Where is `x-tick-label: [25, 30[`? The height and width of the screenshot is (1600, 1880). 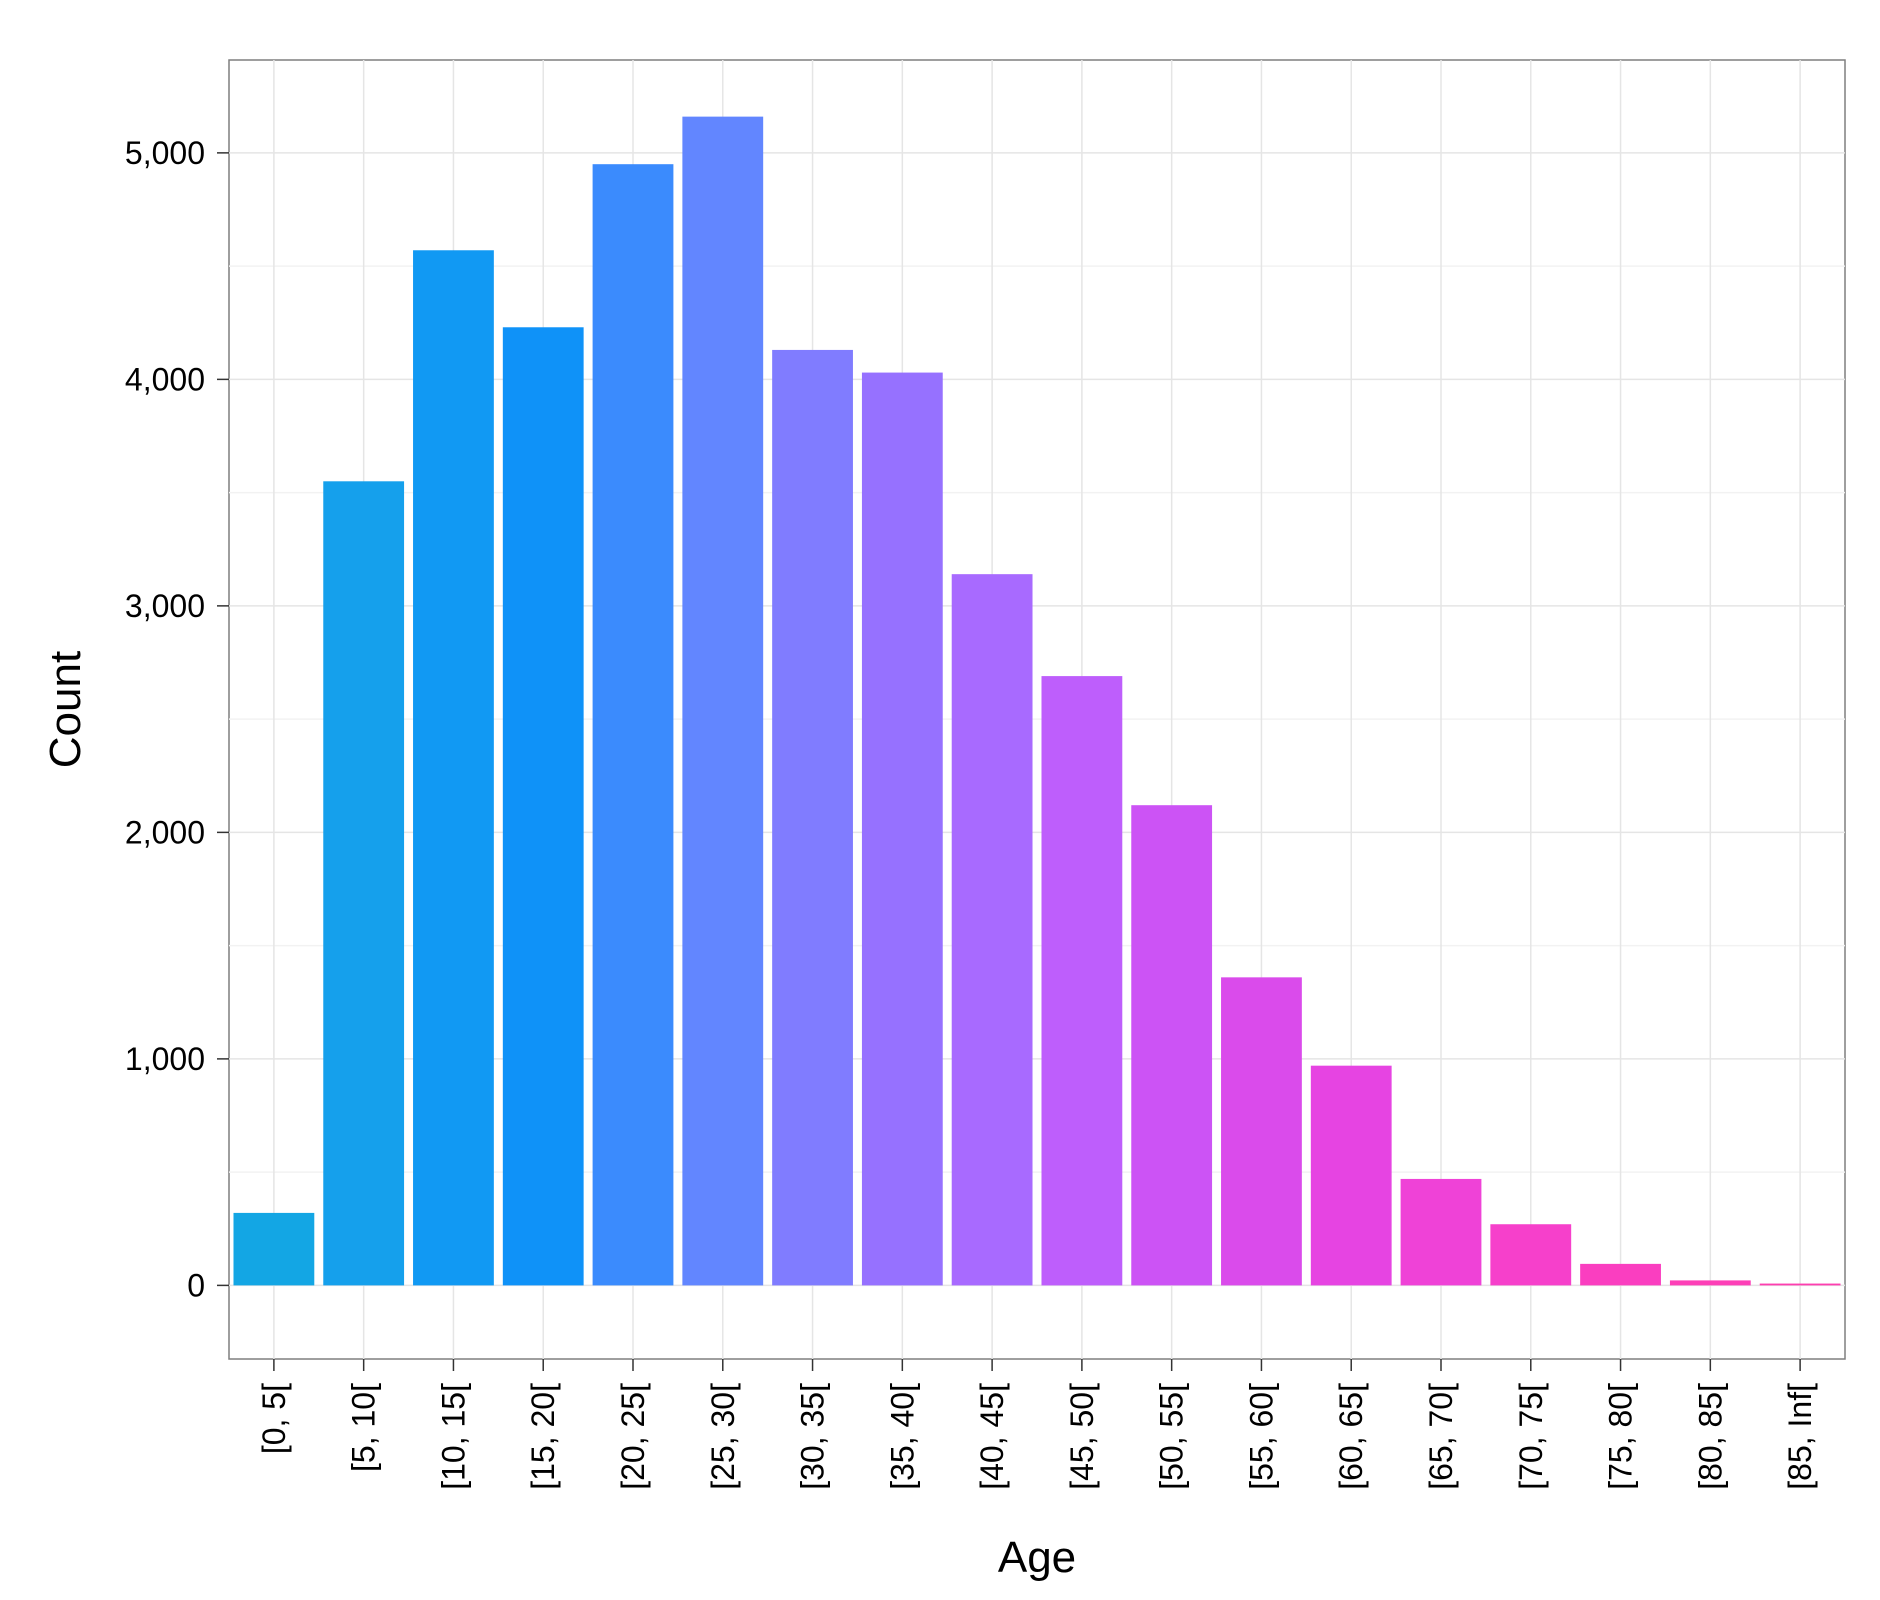 x-tick-label: [25, 30[ is located at coordinates (723, 1436).